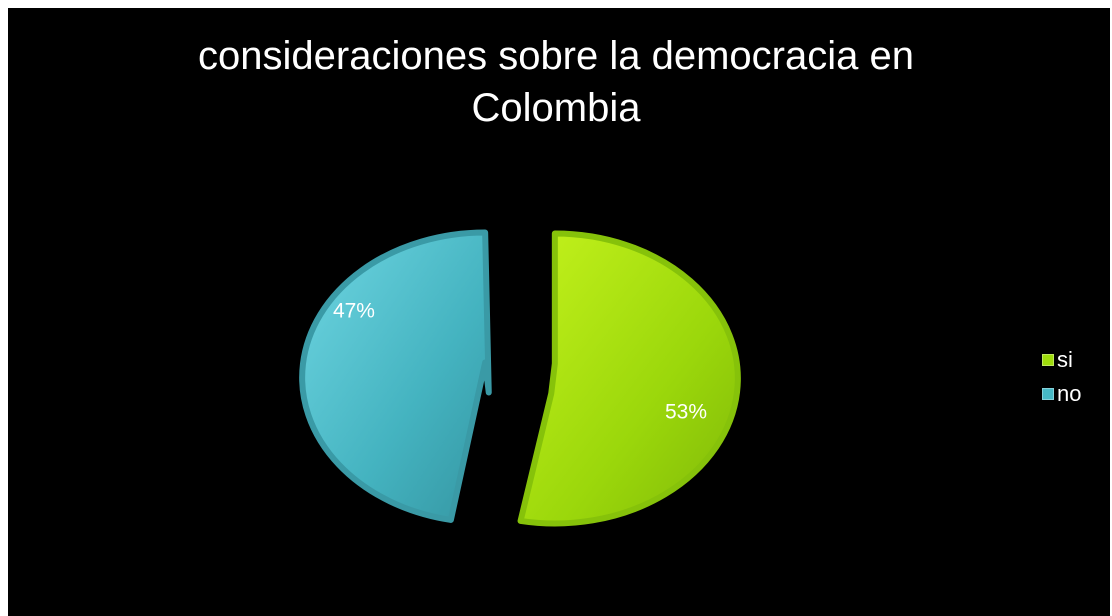 Image resolution: width=1112 pixels, height=616 pixels. I want to click on pie-slice-si, so click(629, 378).